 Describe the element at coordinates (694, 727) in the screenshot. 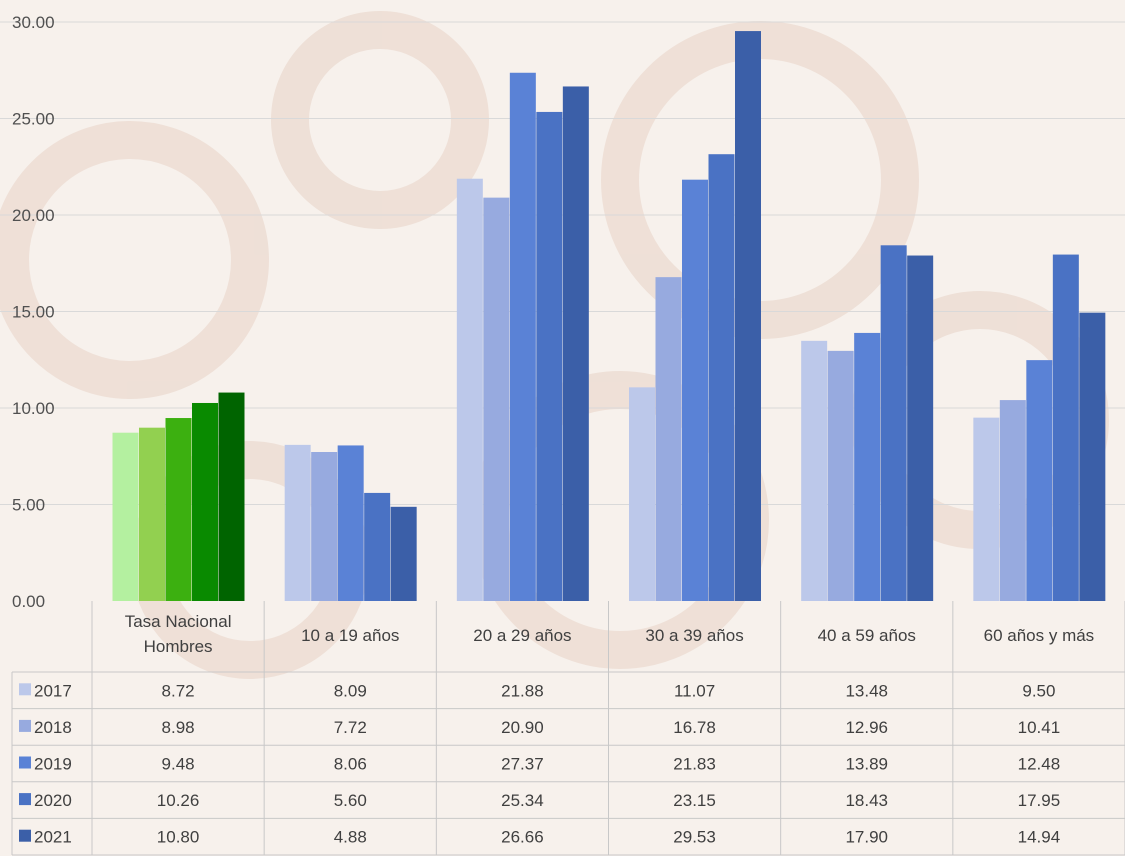

I see `data-label: 16.78` at that location.